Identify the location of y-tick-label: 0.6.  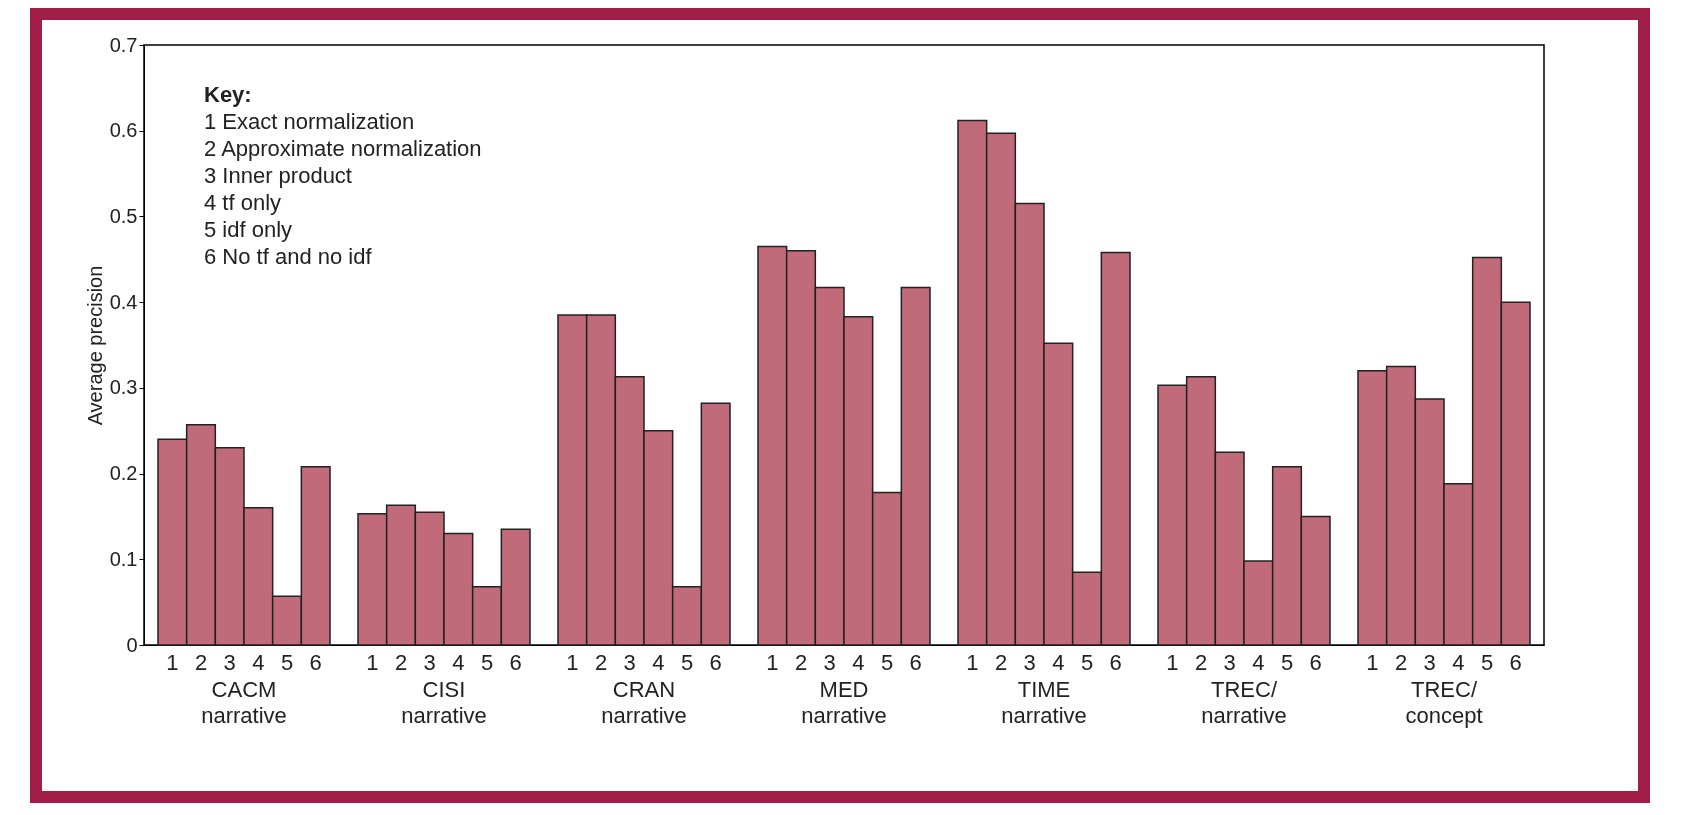
(123, 130).